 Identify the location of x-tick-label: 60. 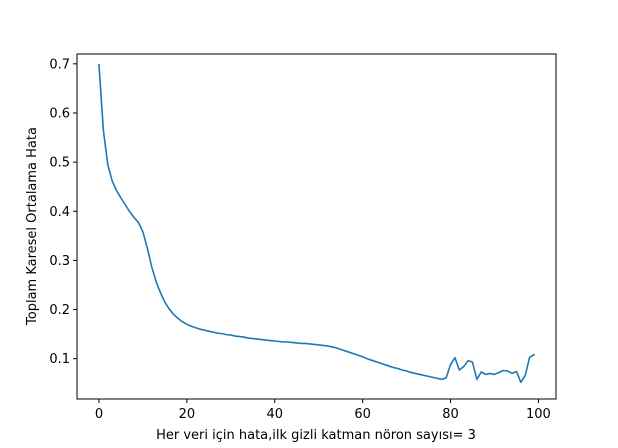
(362, 414).